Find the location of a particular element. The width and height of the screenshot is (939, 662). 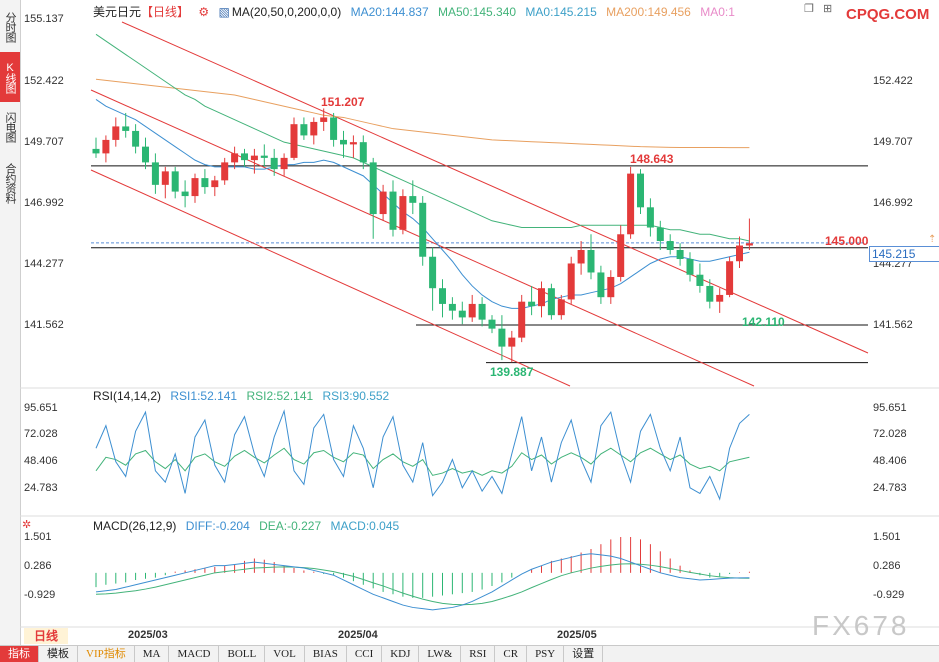

rsi-title: RSI(14,14,2) is located at coordinates (127, 396).